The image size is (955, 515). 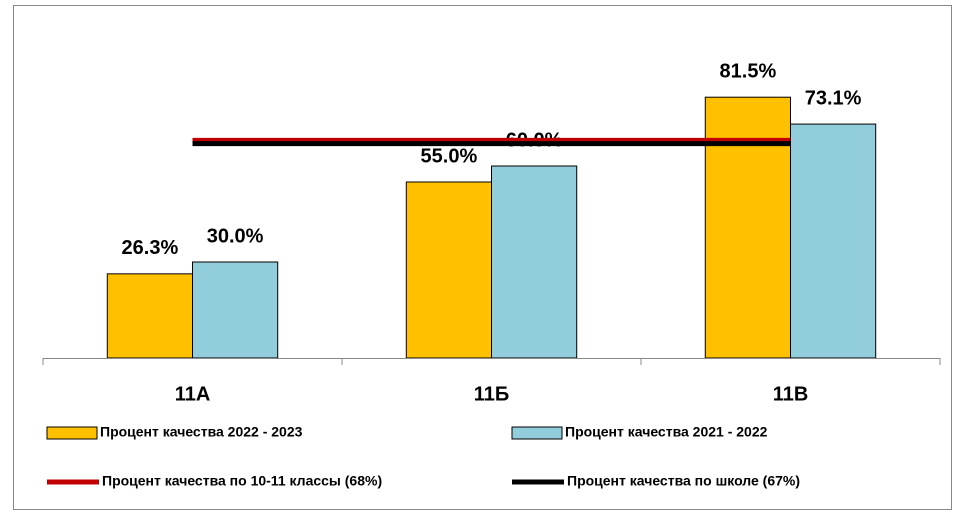 What do you see at coordinates (242, 481) in the screenshot?
I see `legend-label: Процент качества по 10-11 классы (68%)` at bounding box center [242, 481].